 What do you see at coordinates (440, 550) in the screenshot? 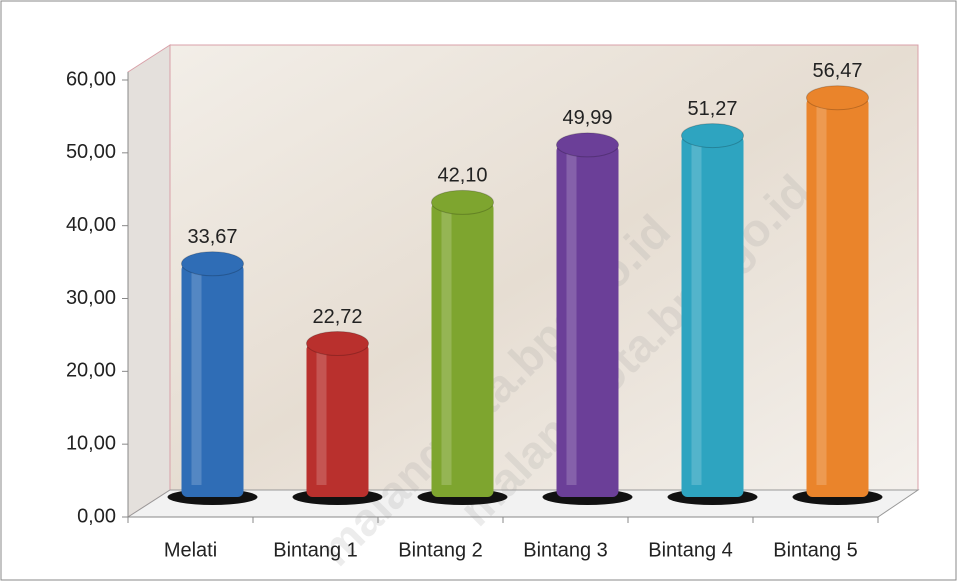
I see `x-tick-label: Bintang 2` at bounding box center [440, 550].